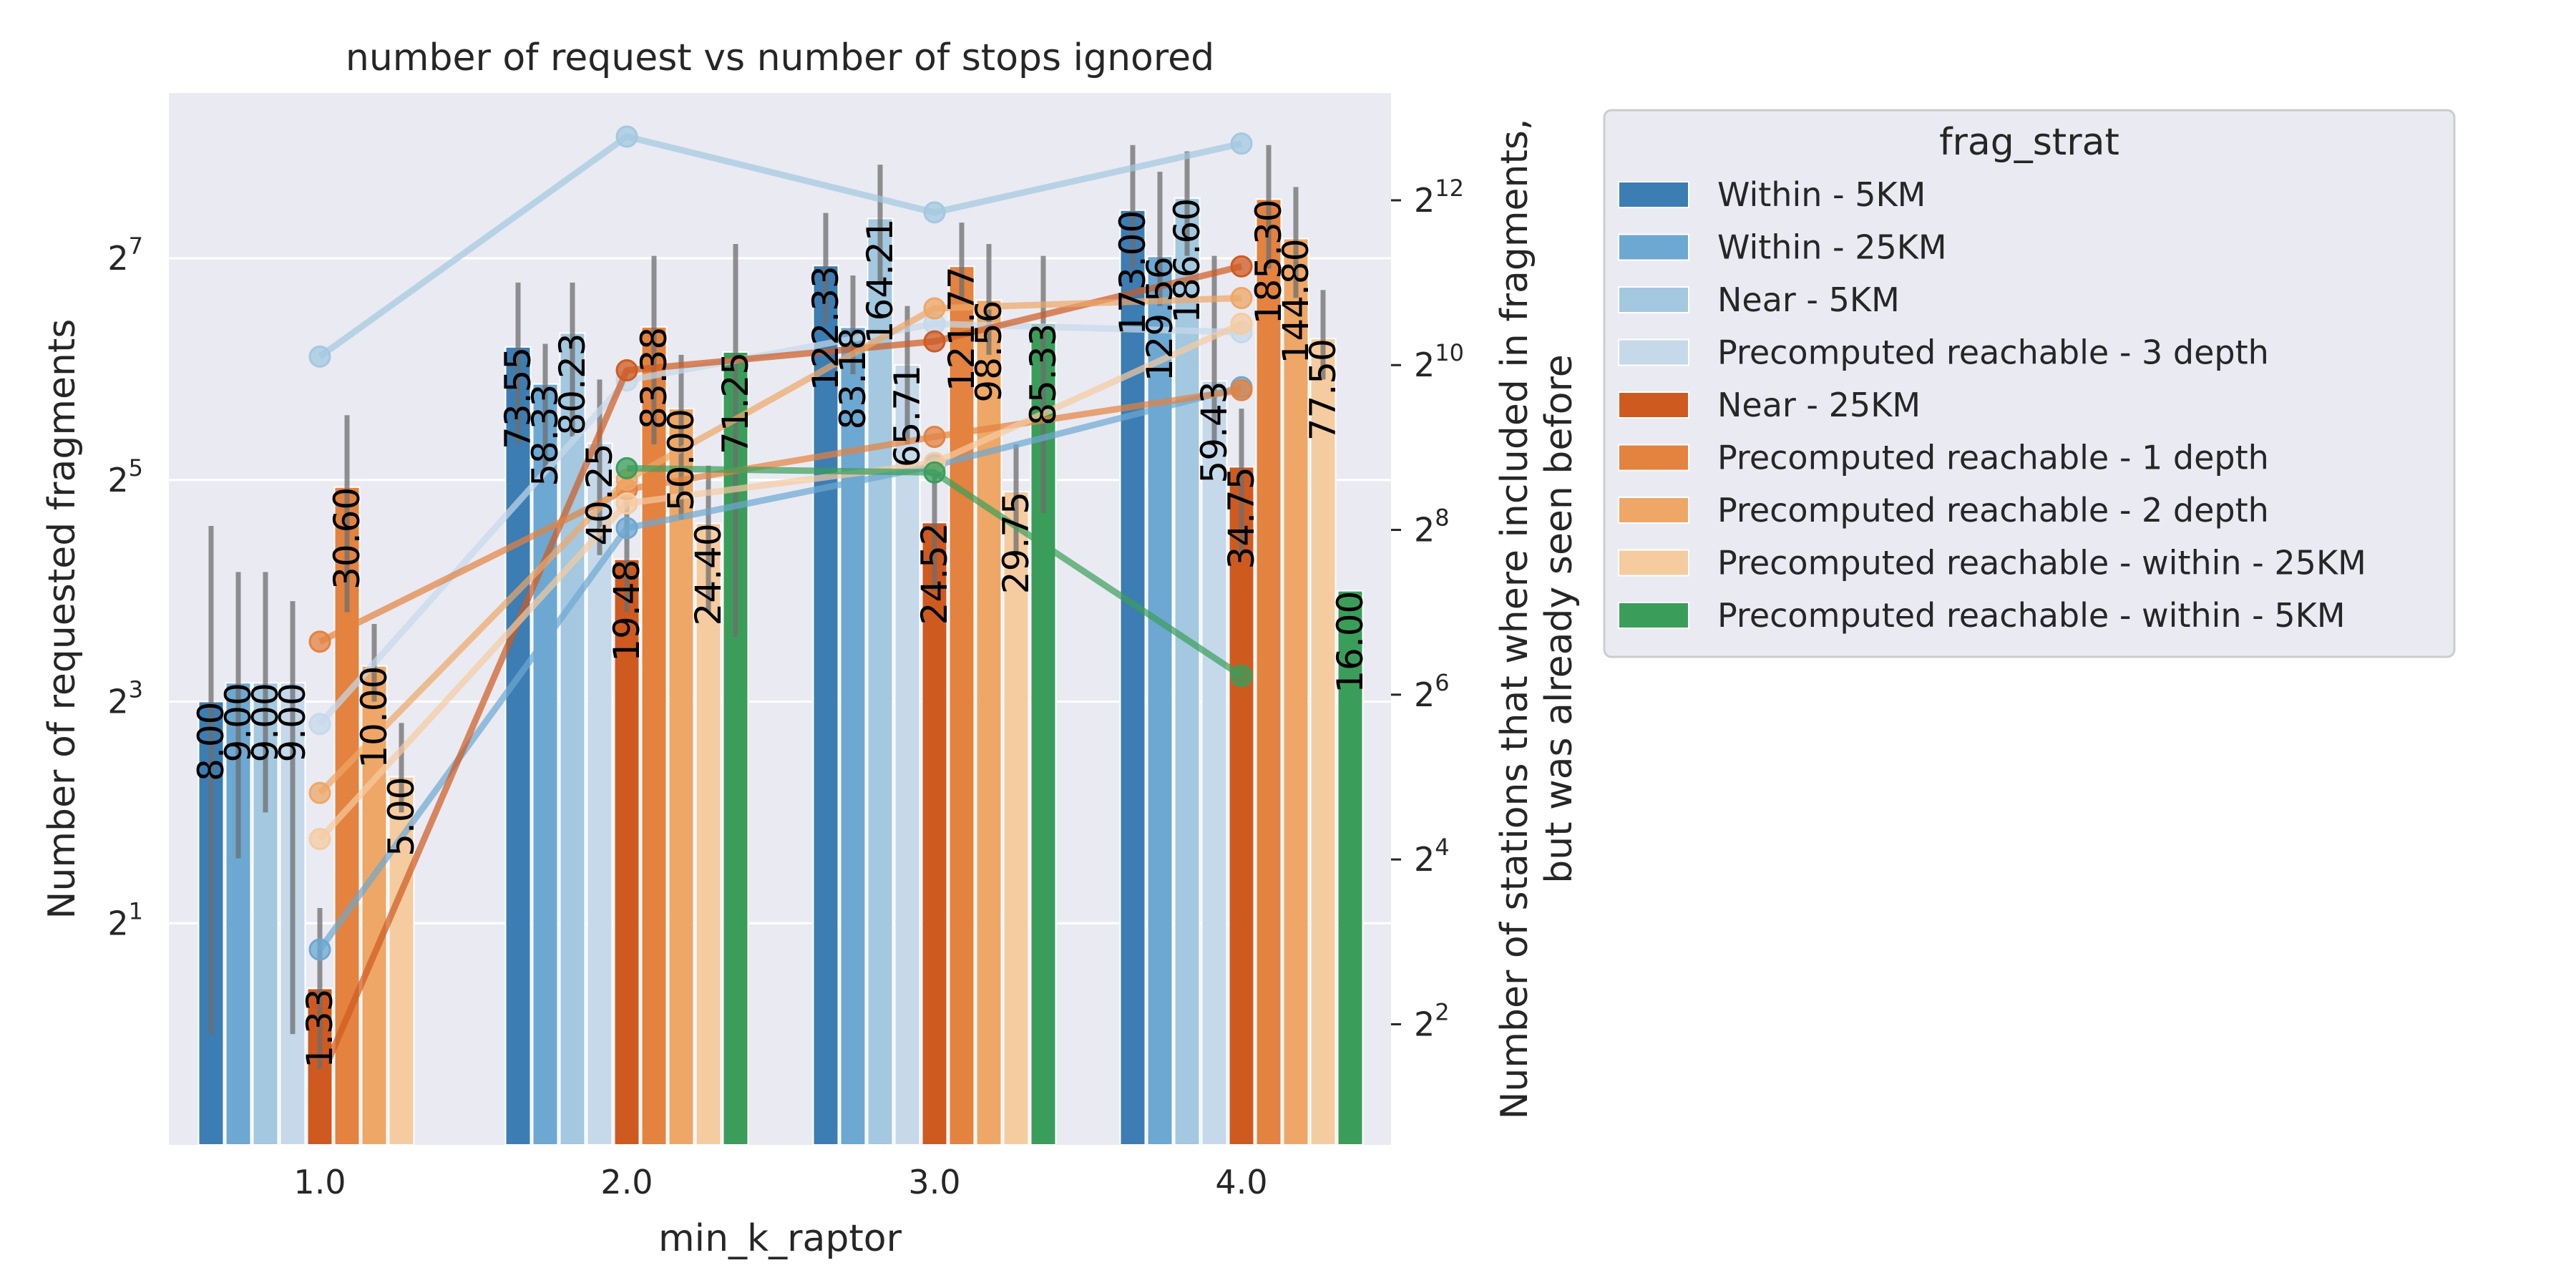 The height and width of the screenshot is (1288, 2576). What do you see at coordinates (1432, 1020) in the screenshot?
I see `y2-tick-label: 22` at bounding box center [1432, 1020].